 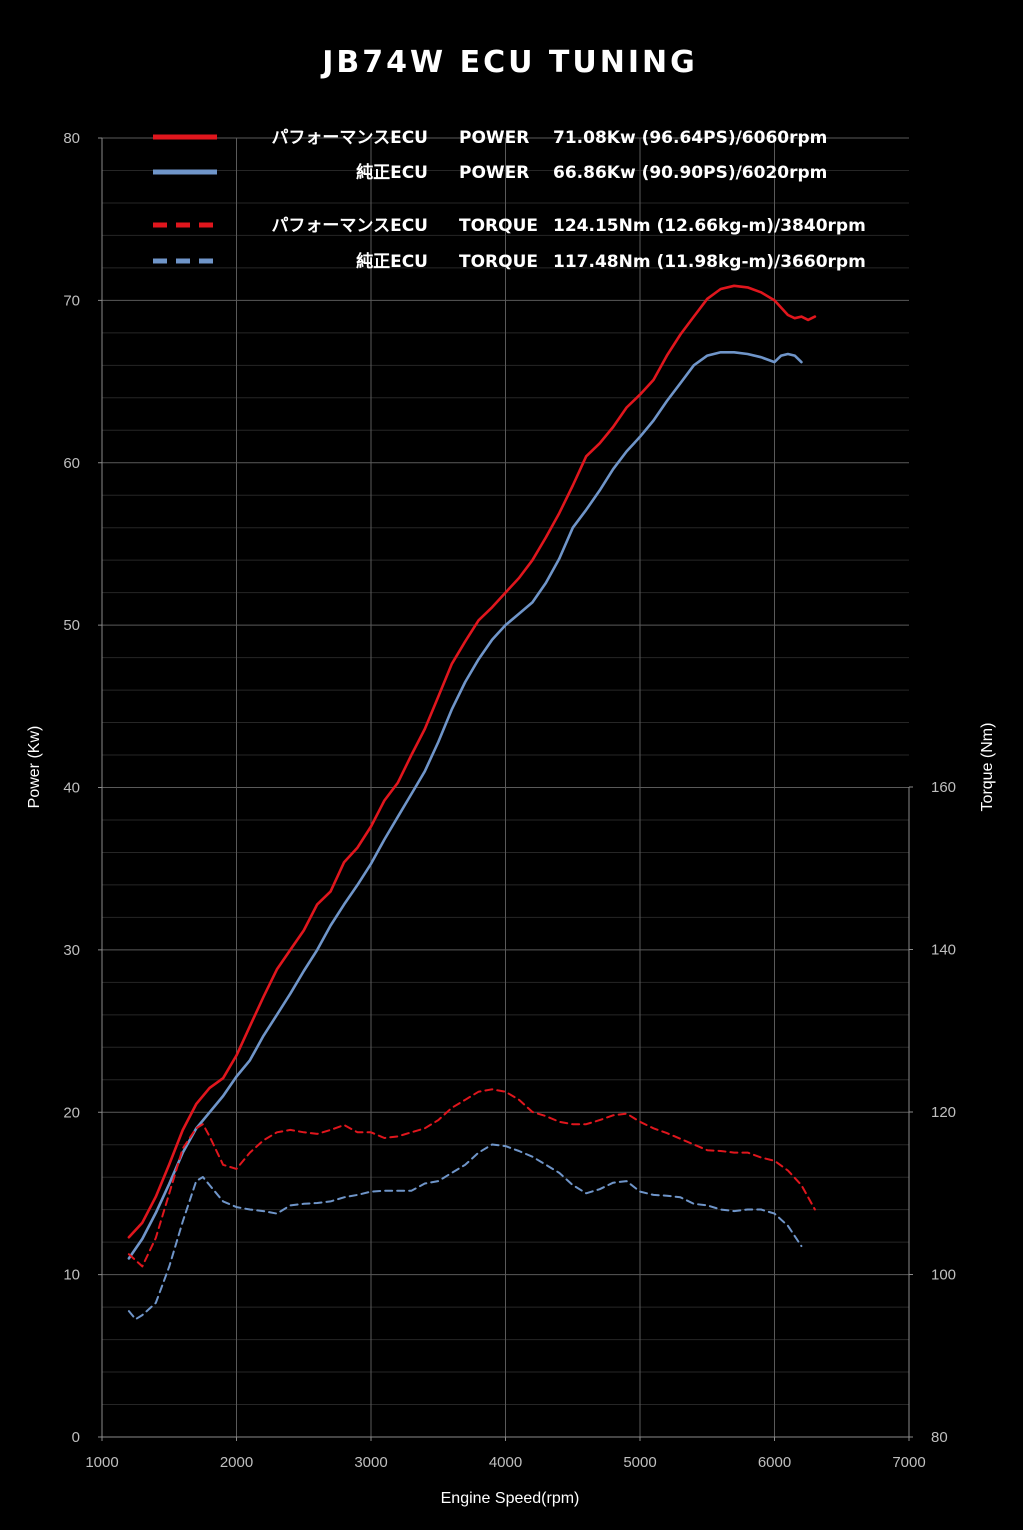 I want to click on y2-tick-labels: 80 100 120 140 160, so click(x=943, y=1112).